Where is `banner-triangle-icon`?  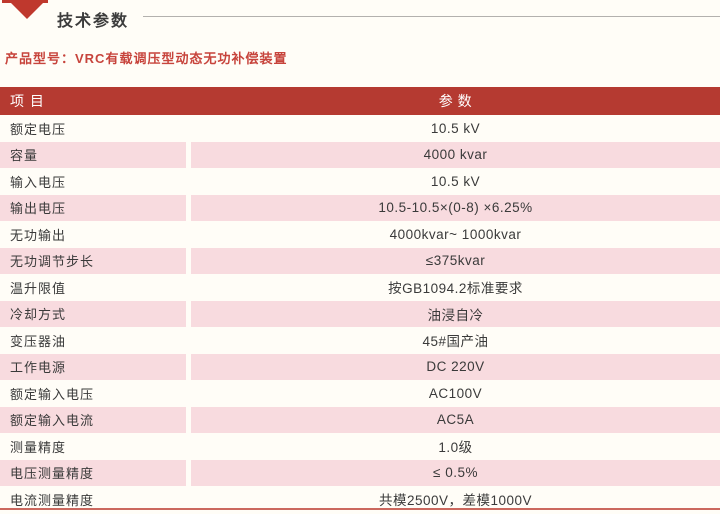
banner-triangle-icon is located at coordinates (25, 11).